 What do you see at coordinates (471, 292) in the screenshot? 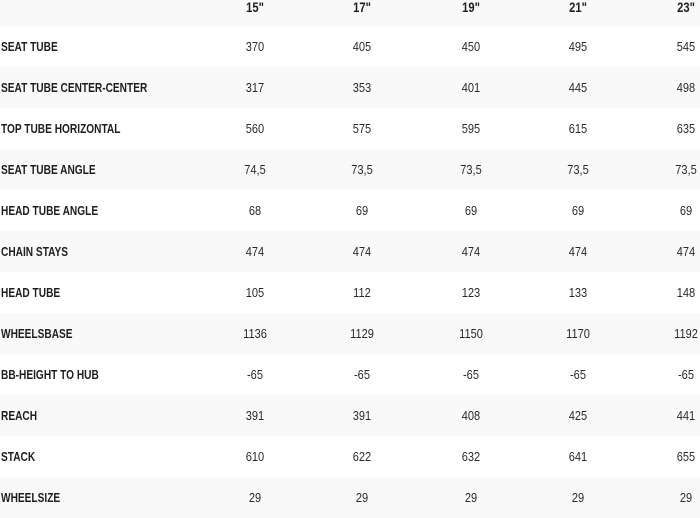
I see `table-cell: 123` at bounding box center [471, 292].